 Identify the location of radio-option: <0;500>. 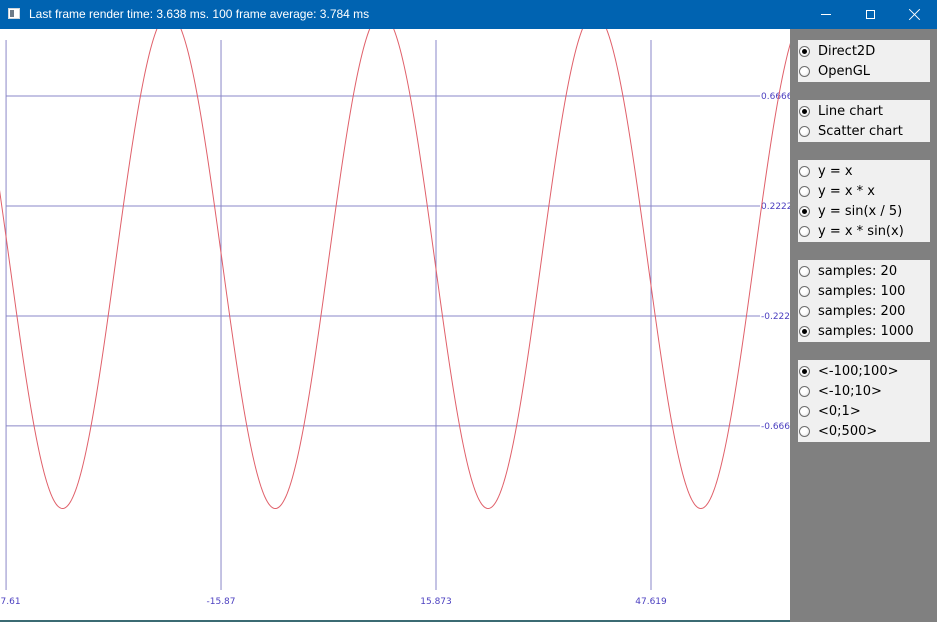
(864, 431).